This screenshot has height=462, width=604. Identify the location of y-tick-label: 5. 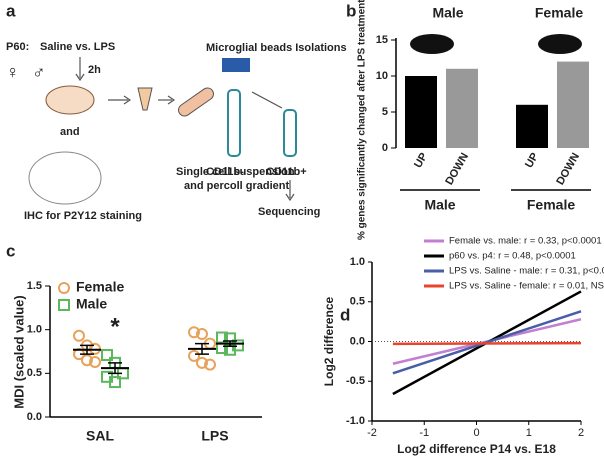
(385, 112).